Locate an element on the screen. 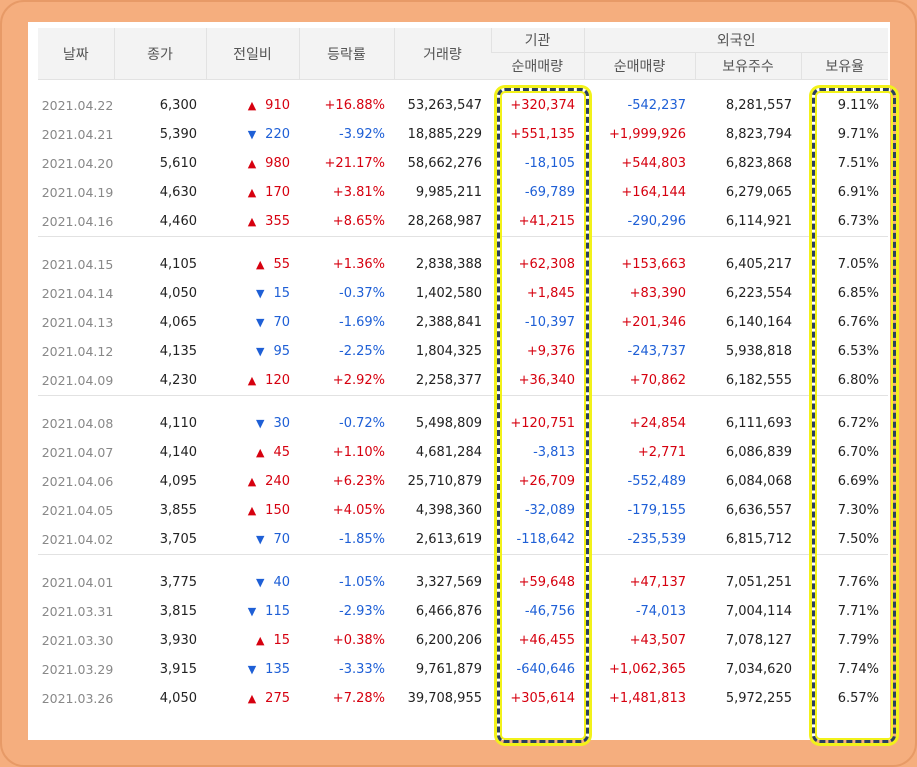  diff-value: 220 is located at coordinates (277, 134).